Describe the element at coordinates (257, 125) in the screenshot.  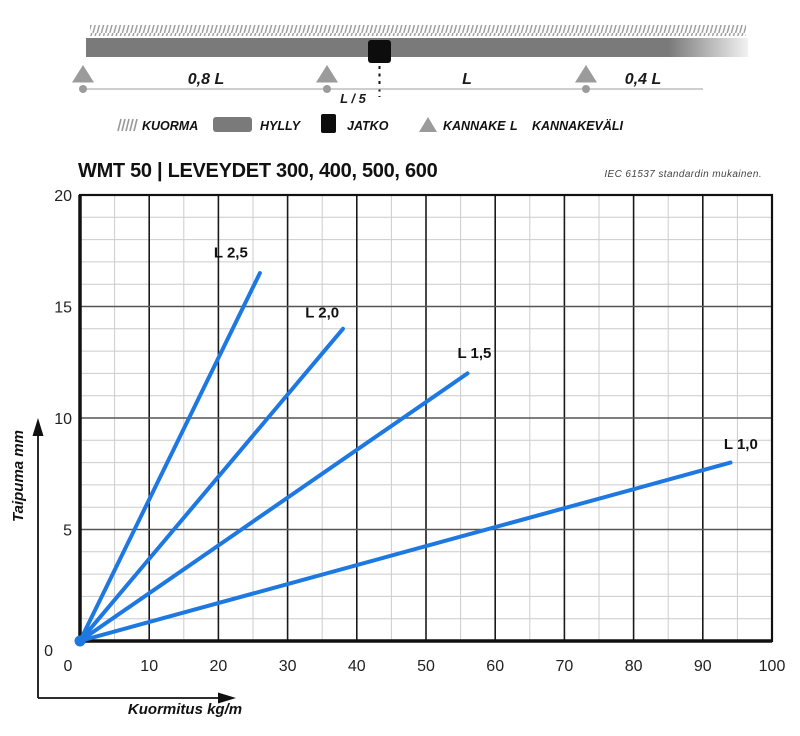
I see `legend-item-hylly: HYLLY` at that location.